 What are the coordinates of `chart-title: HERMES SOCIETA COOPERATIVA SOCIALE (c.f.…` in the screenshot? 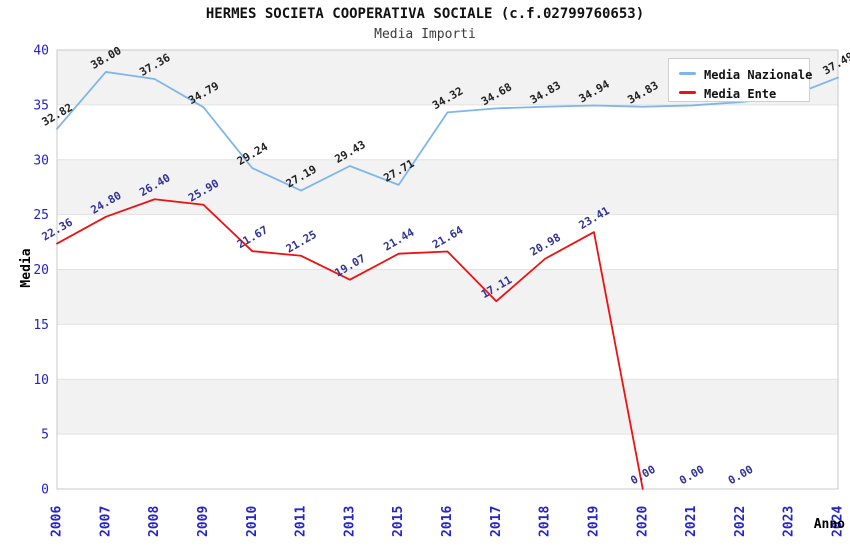 It's located at (425, 14).